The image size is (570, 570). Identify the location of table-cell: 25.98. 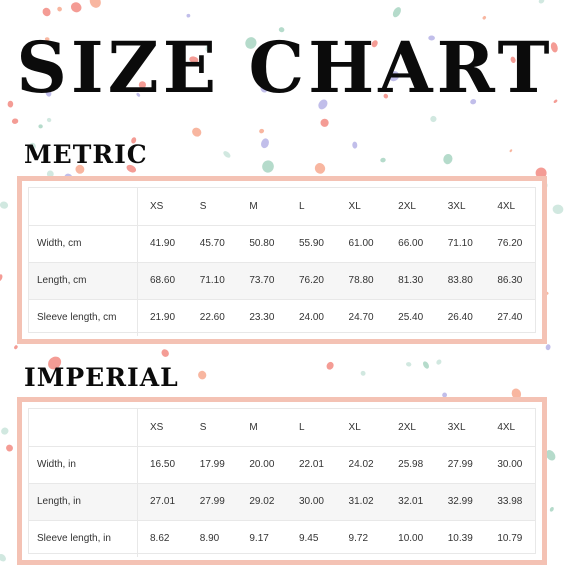
(411, 464).